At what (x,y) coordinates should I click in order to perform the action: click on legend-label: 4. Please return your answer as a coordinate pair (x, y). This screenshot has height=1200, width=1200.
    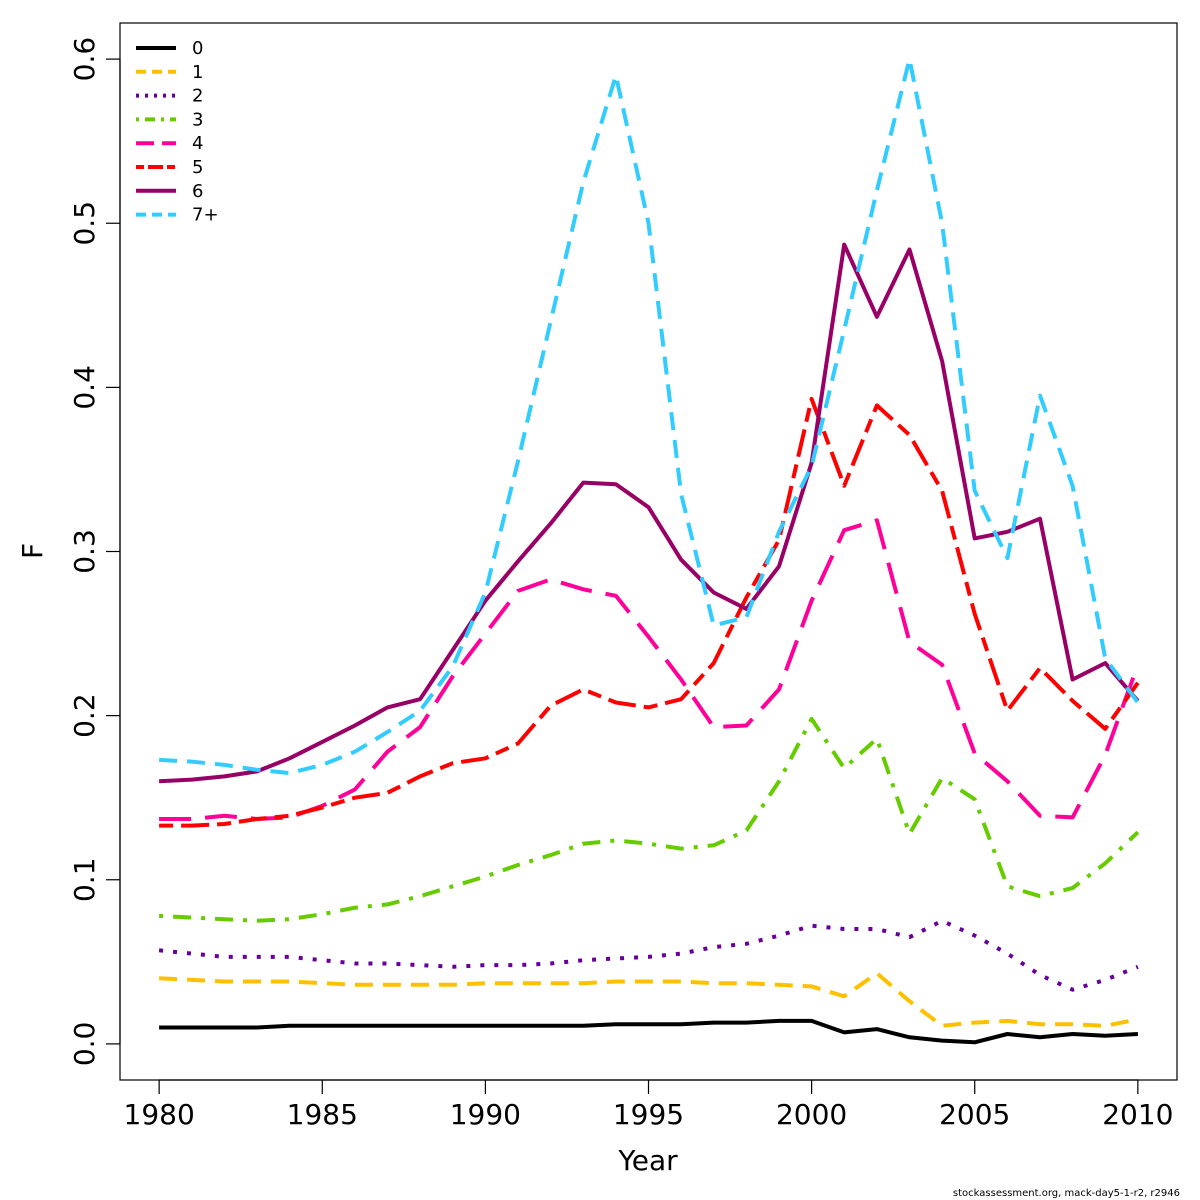
    Looking at the image, I should click on (197, 143).